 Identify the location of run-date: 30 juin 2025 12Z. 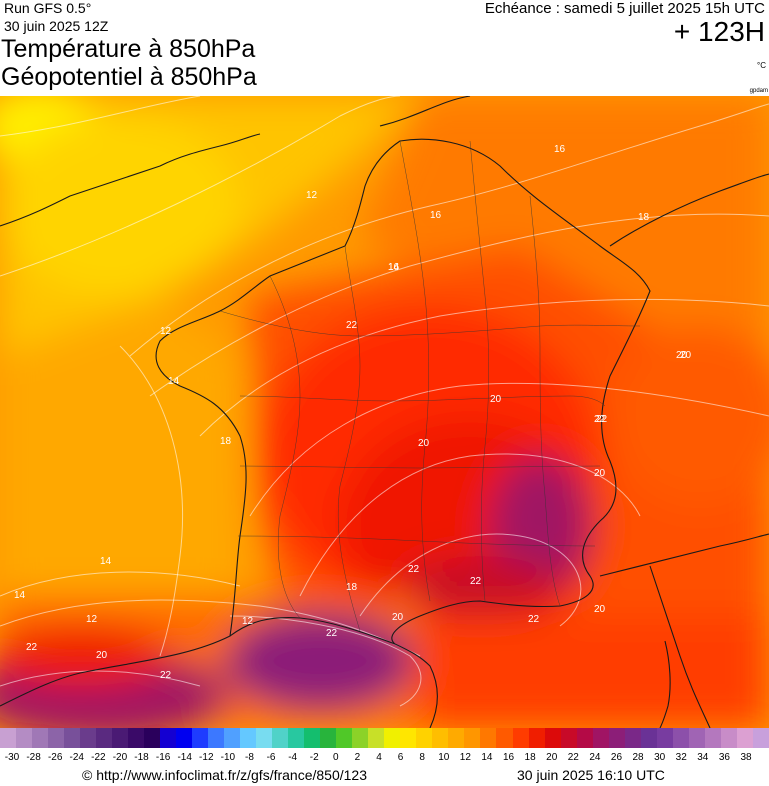
(56, 26).